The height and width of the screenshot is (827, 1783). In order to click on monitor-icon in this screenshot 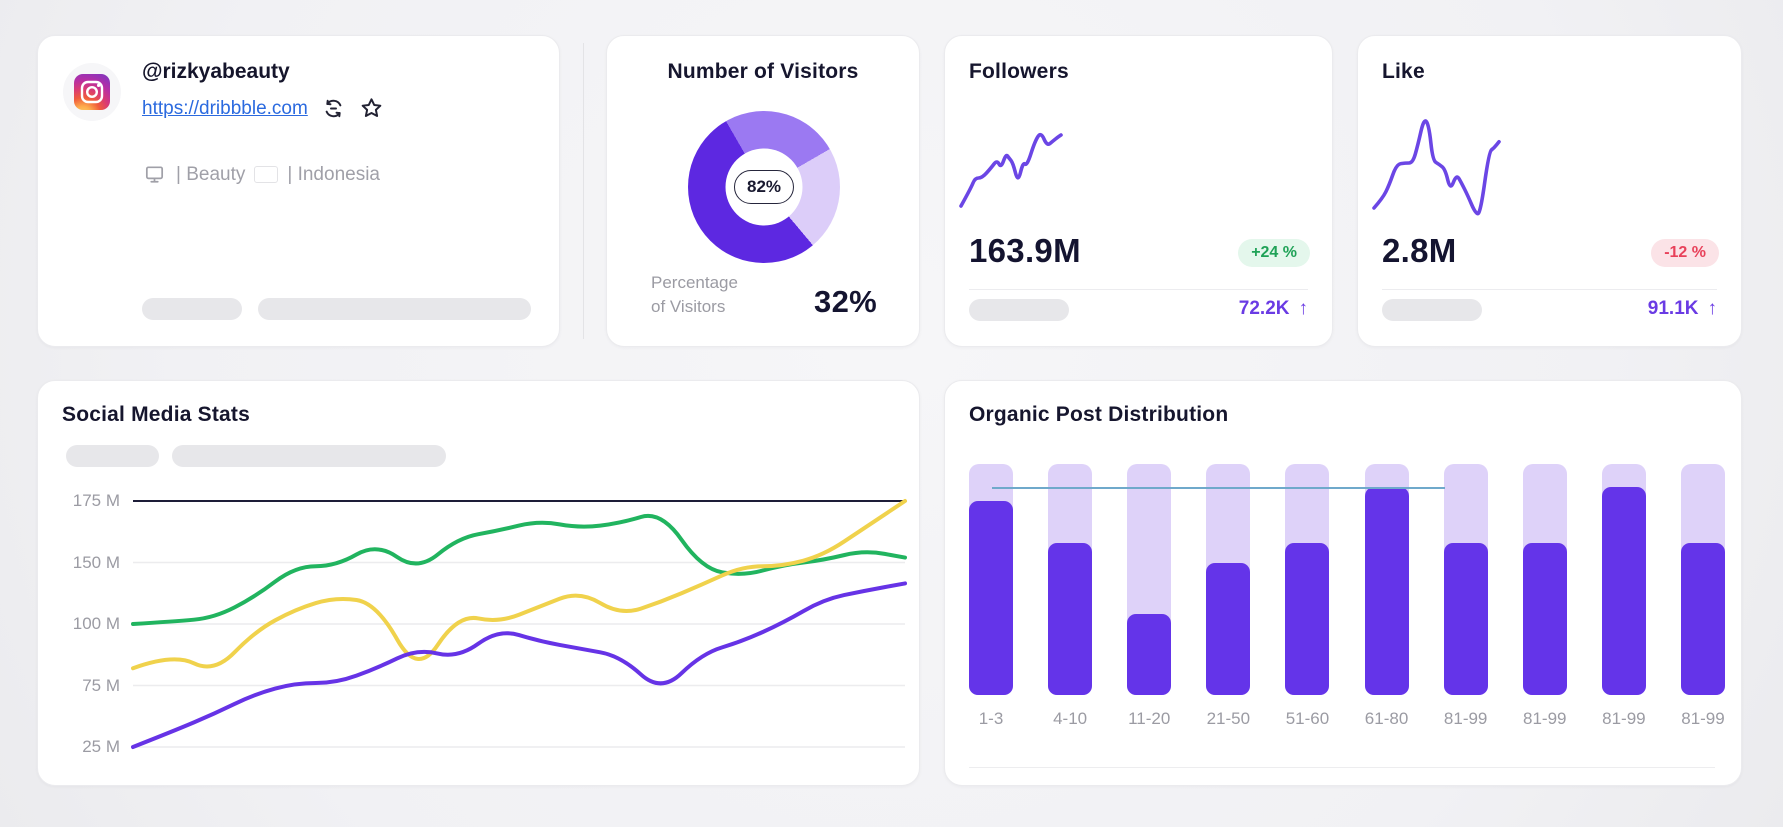, I will do `click(154, 174)`.